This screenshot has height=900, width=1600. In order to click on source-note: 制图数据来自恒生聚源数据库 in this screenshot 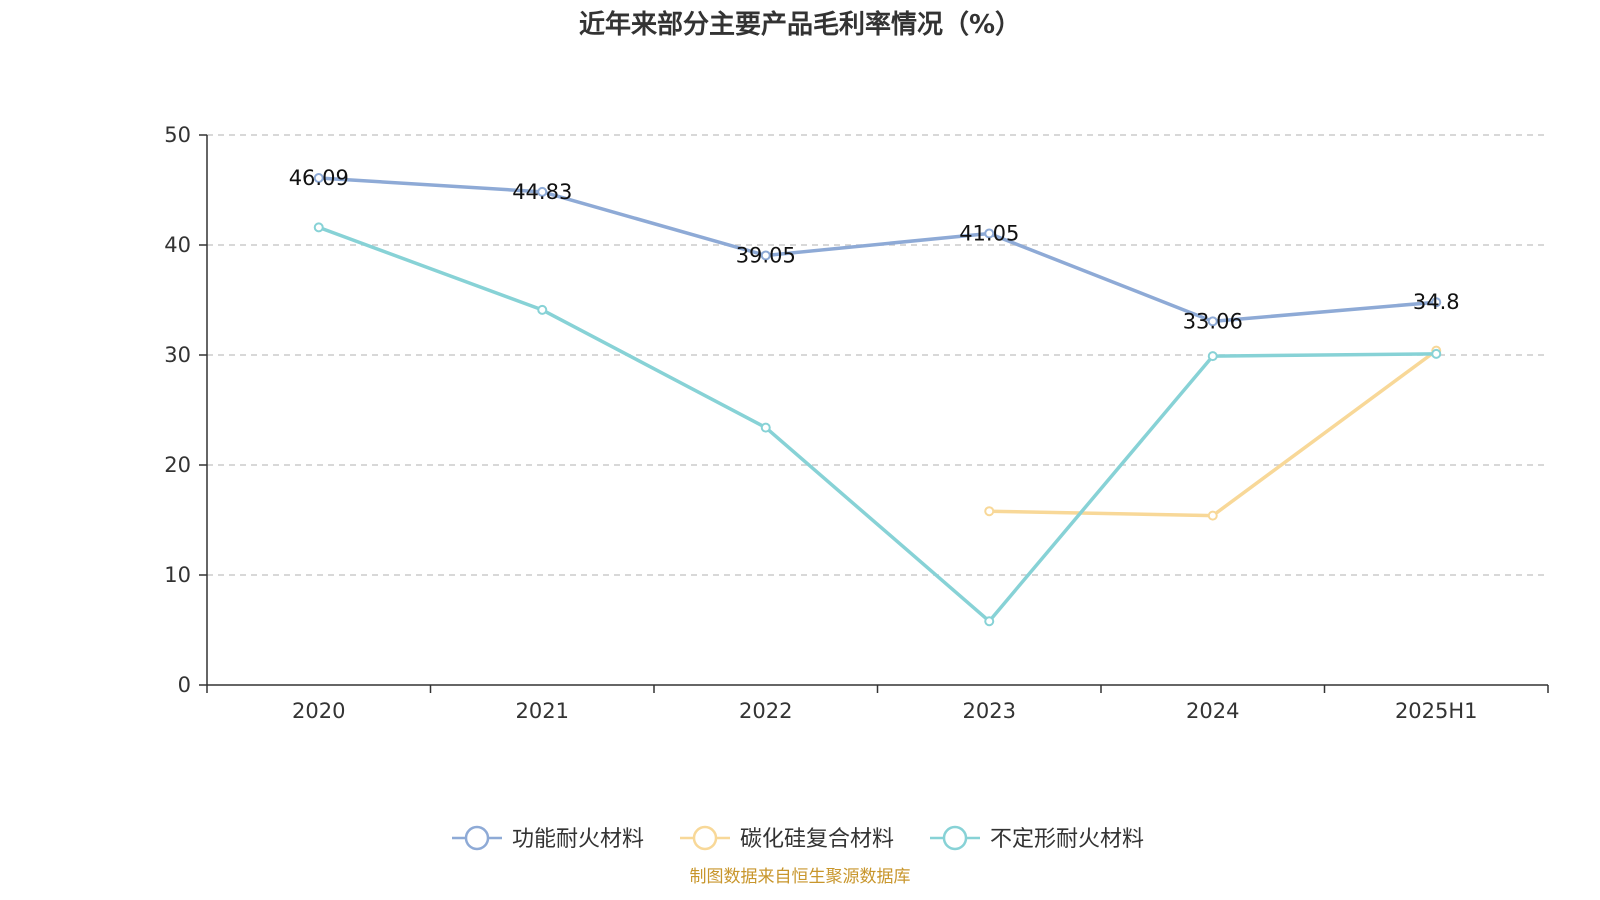, I will do `click(800, 877)`.